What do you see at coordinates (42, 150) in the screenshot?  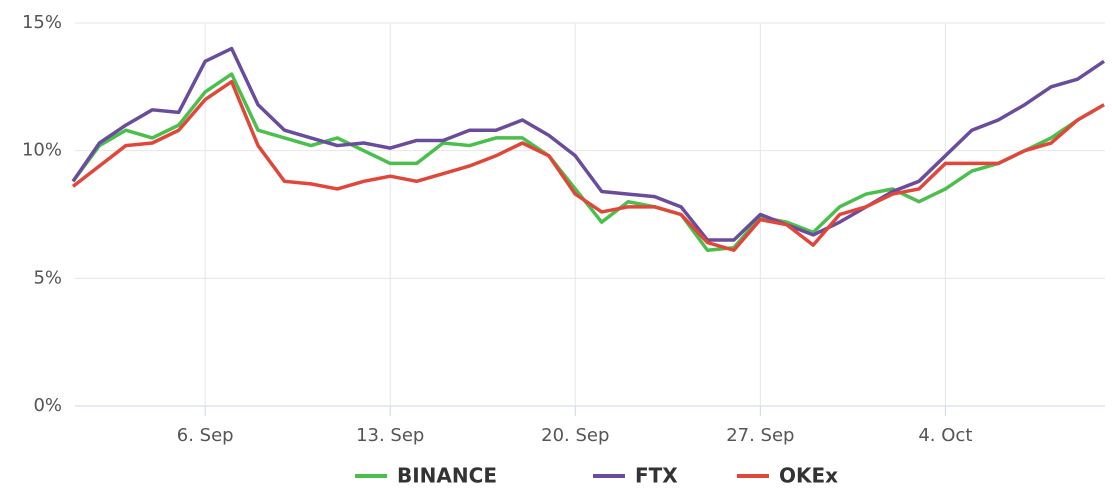 I see `y-tick-label: 10%` at bounding box center [42, 150].